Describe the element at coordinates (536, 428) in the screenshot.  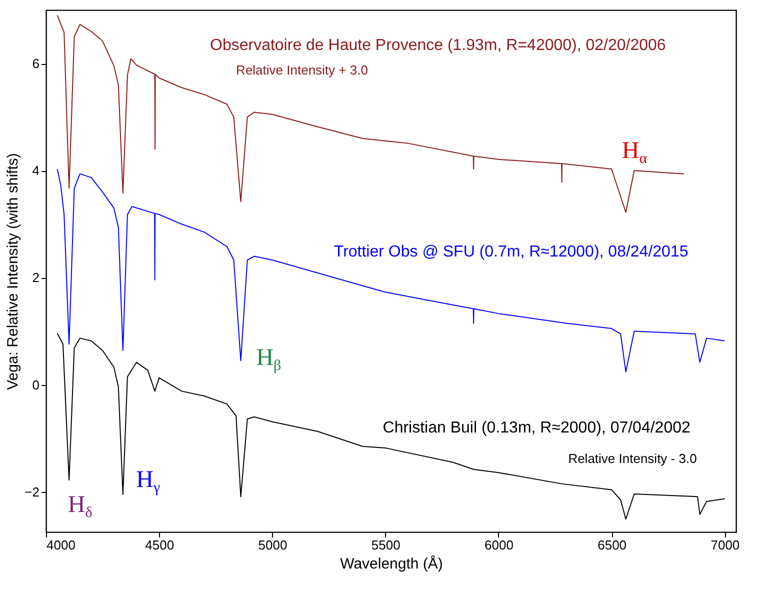
I see `series-label: Christian Buil (0.13m, R≈2000), 07/04/2002` at that location.